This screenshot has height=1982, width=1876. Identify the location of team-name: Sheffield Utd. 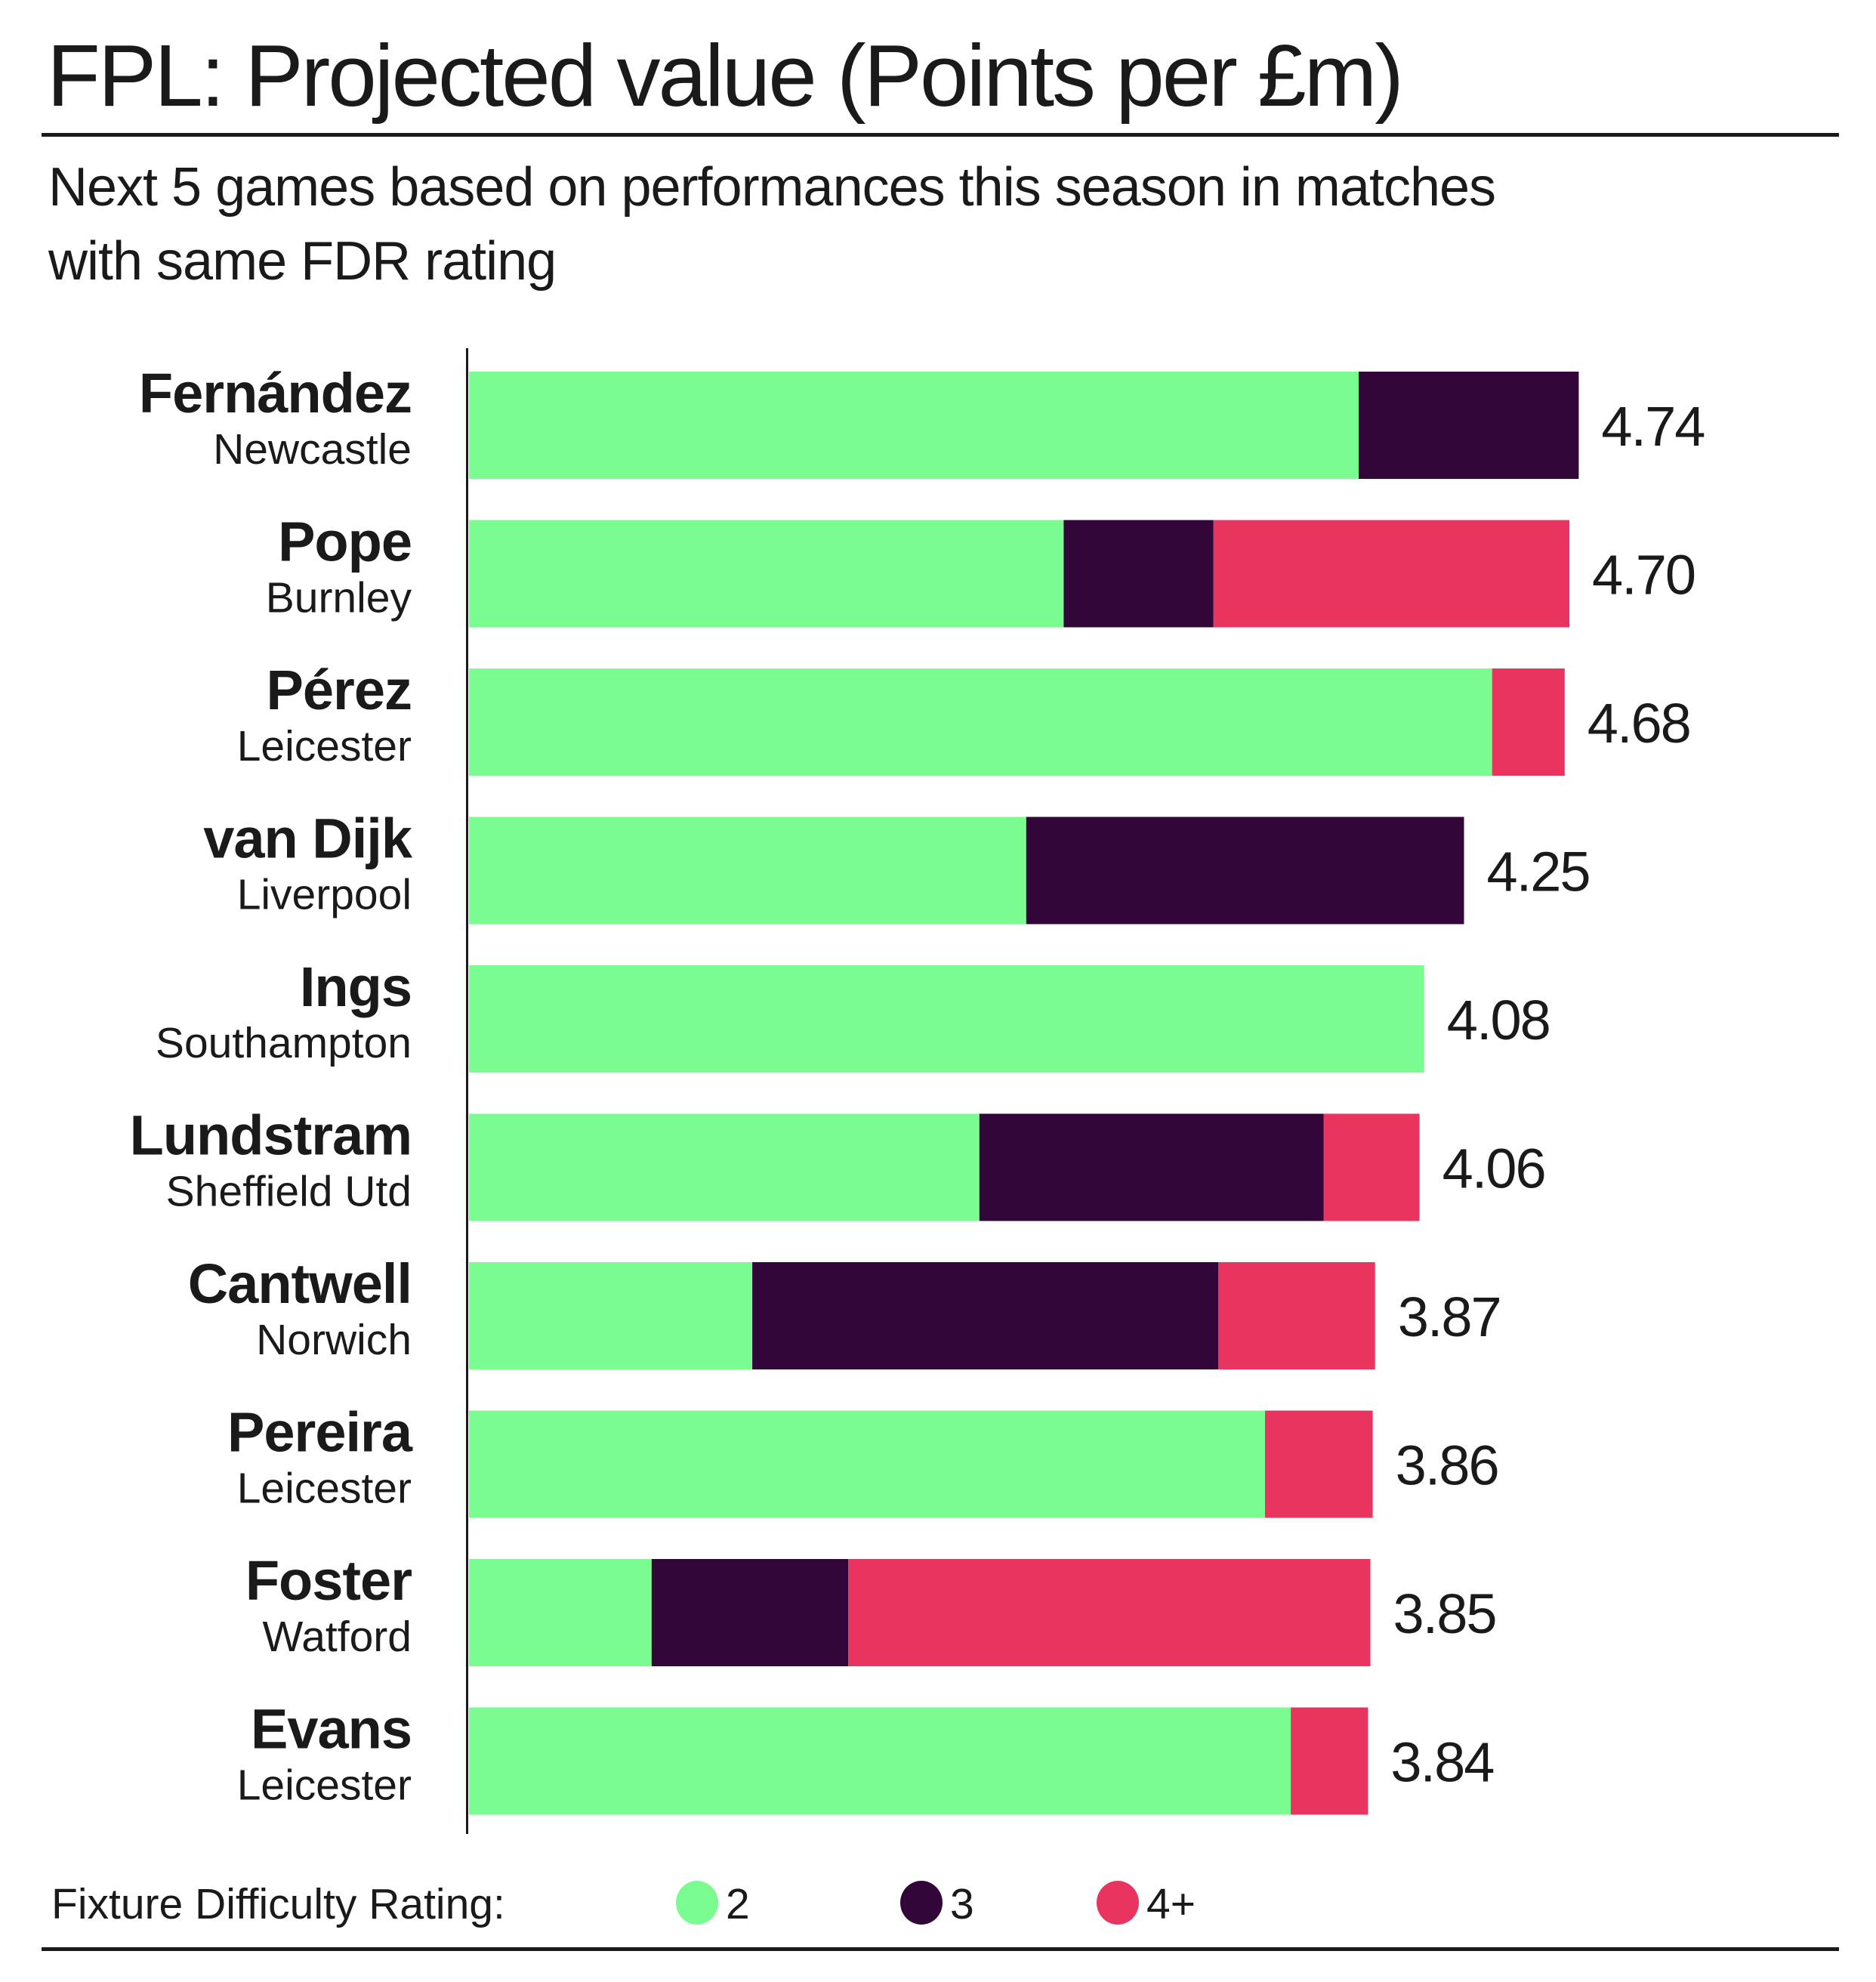
(289, 1192).